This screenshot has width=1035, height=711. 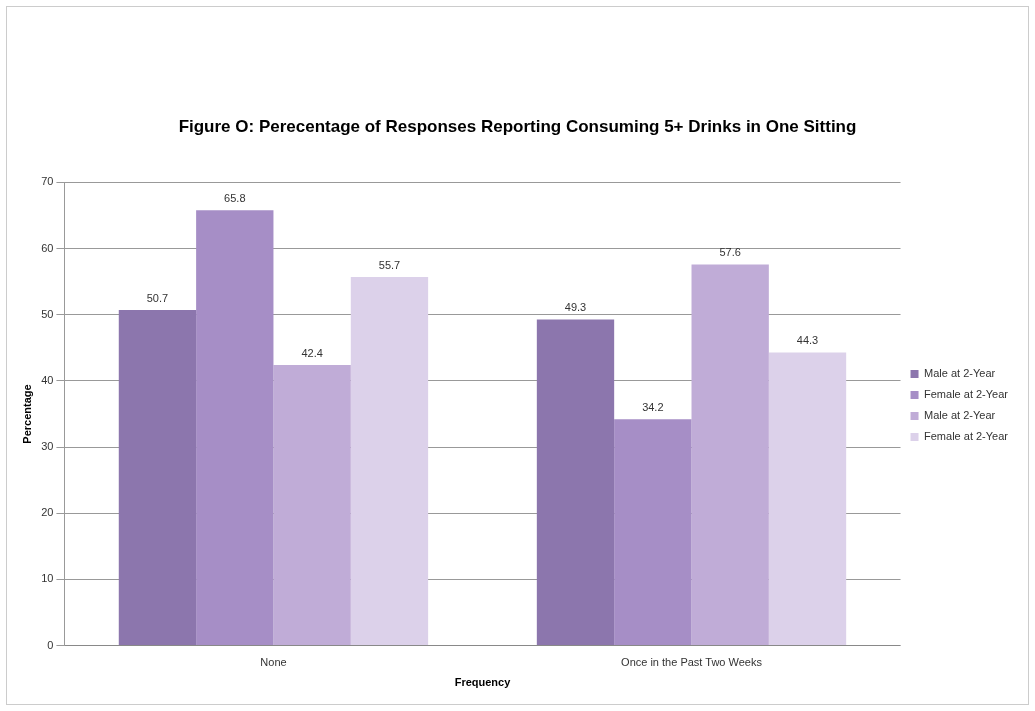 What do you see at coordinates (47, 512) in the screenshot?
I see `y-tick-label: 20` at bounding box center [47, 512].